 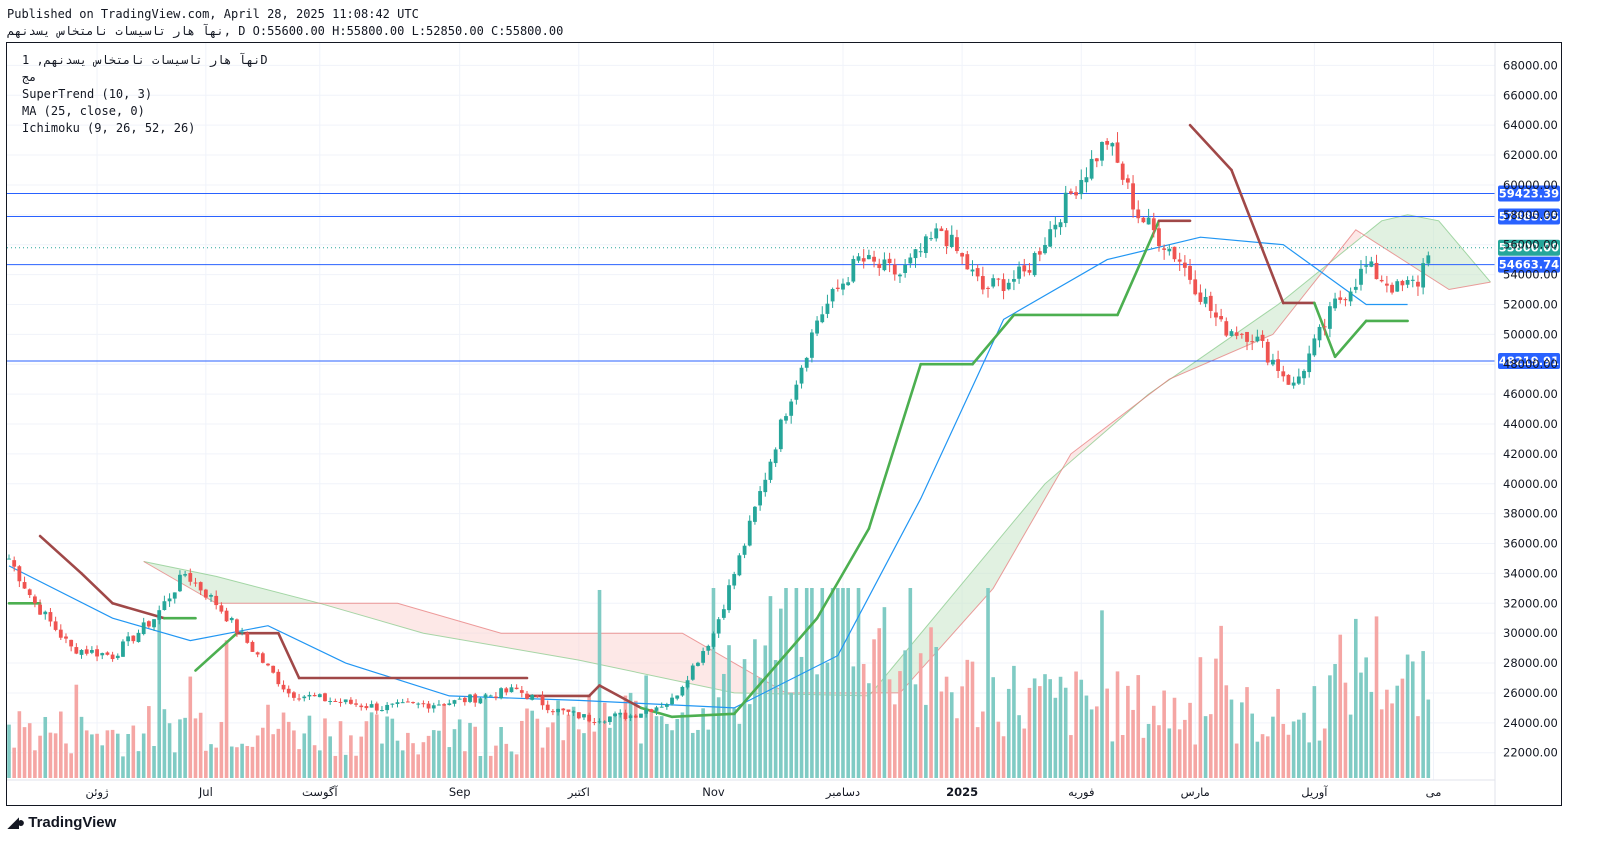 What do you see at coordinates (109, 128) in the screenshot?
I see `legend-ichimoku: Ichimoku (9, 26, 52, 26)` at bounding box center [109, 128].